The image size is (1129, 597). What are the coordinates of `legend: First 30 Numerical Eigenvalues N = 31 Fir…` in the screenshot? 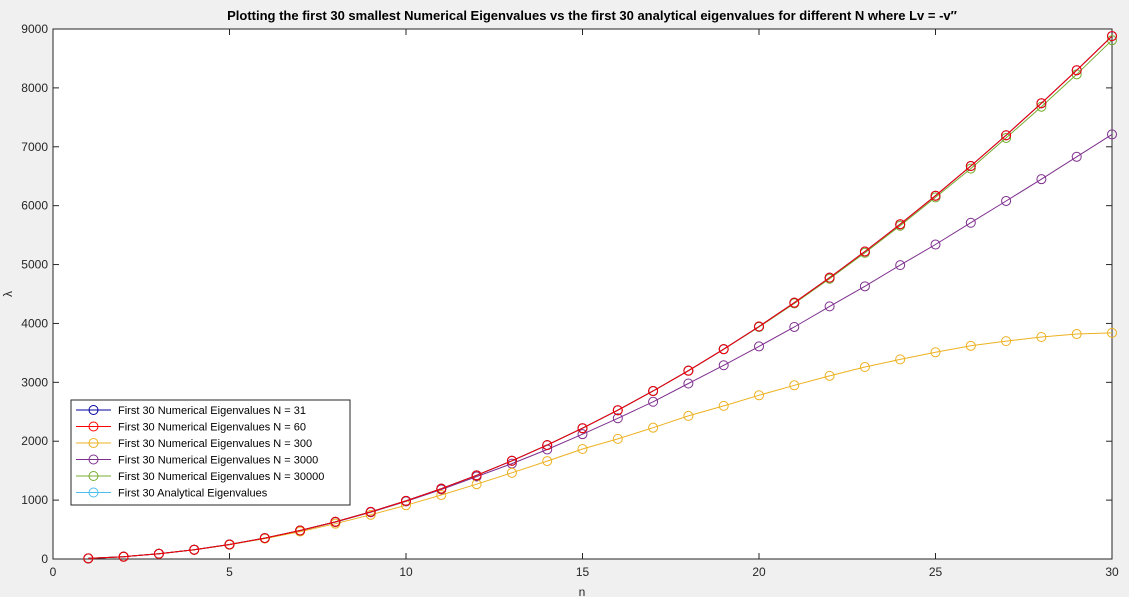 It's located at (210, 452).